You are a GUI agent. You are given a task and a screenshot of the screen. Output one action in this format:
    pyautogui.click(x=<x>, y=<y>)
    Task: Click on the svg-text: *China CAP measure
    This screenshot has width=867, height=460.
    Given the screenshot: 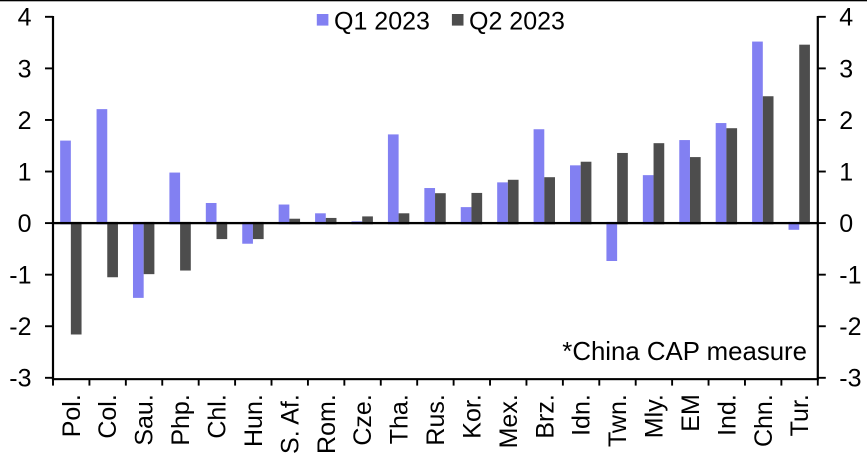 What is the action you would take?
    pyautogui.click(x=684, y=352)
    